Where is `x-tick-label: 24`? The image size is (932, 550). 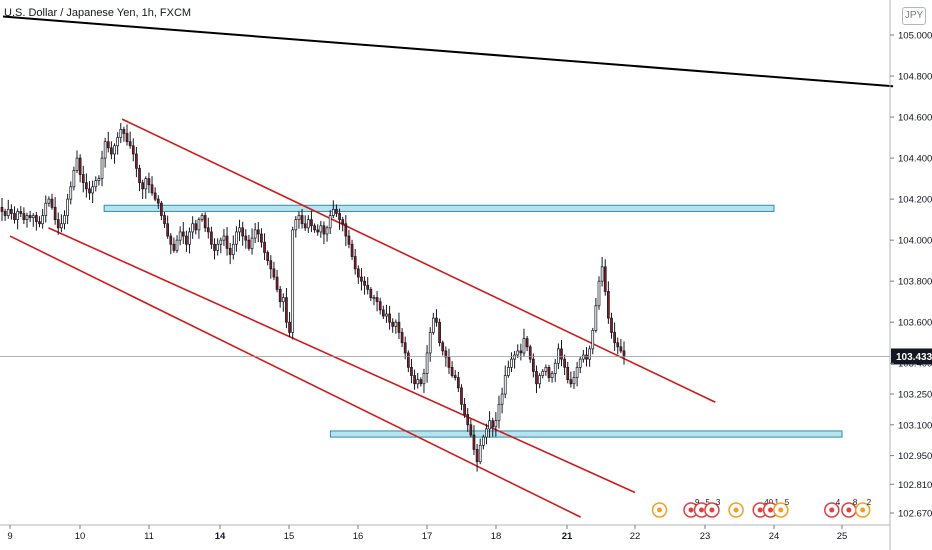
x-tick-label: 24 is located at coordinates (774, 536).